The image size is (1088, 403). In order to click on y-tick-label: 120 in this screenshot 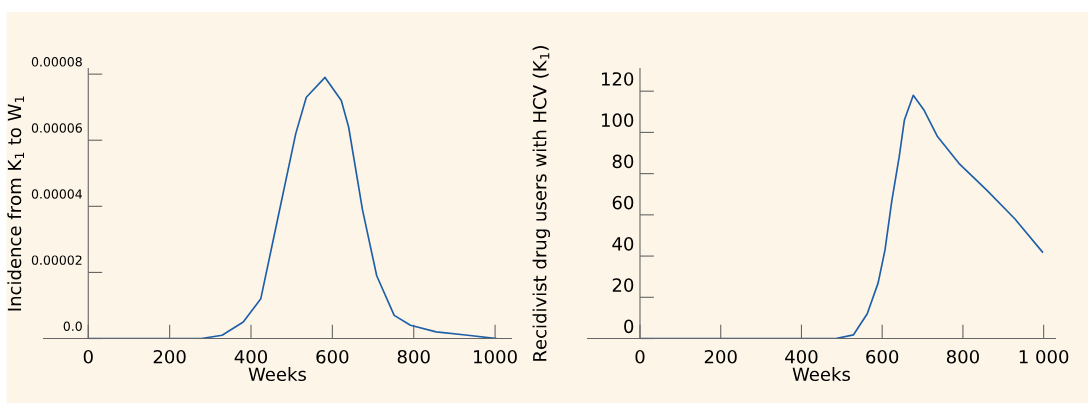, I will do `click(617, 79)`.